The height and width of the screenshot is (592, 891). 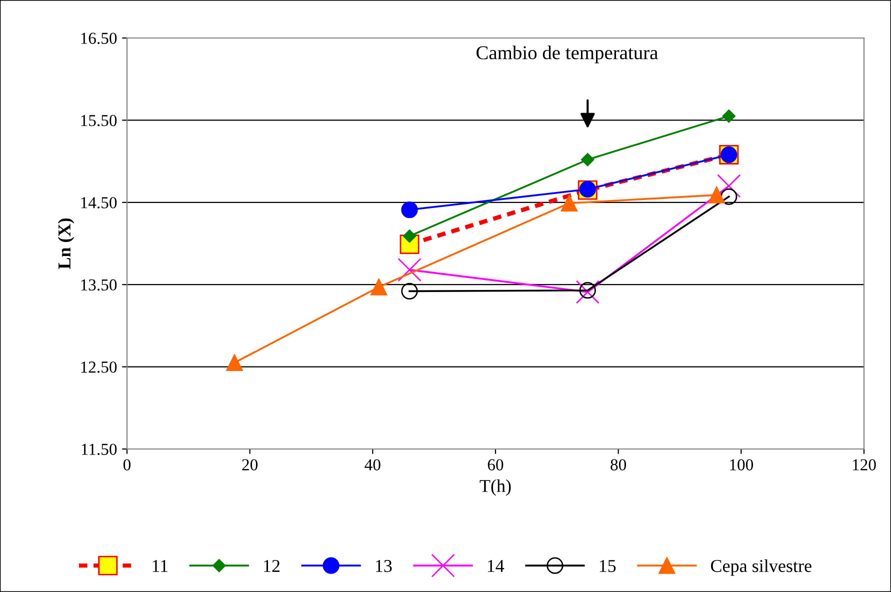 I want to click on x-tick-label: 20, so click(x=250, y=464).